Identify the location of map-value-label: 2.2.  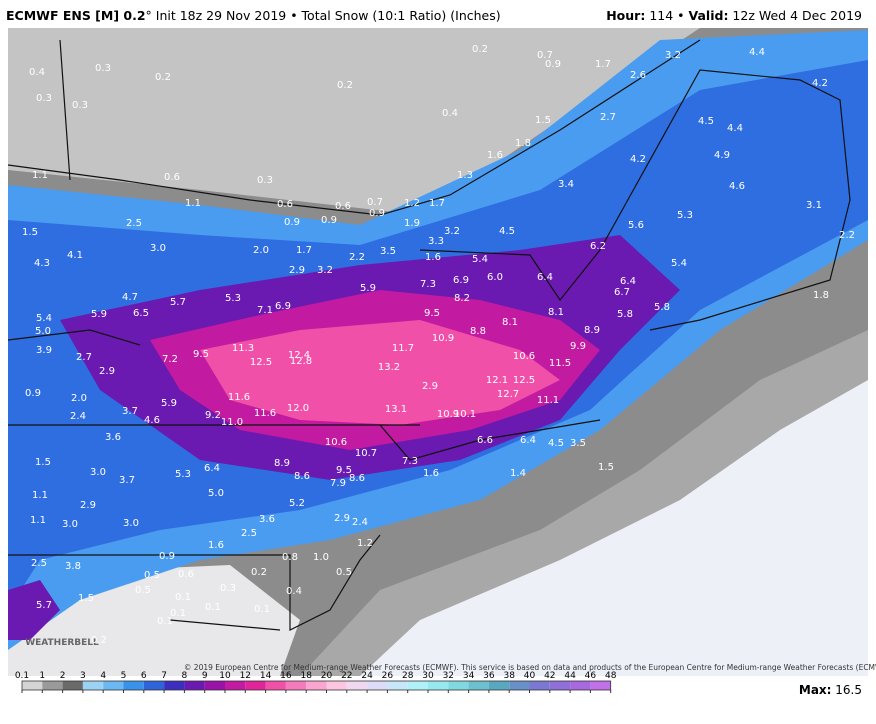
(357, 257).